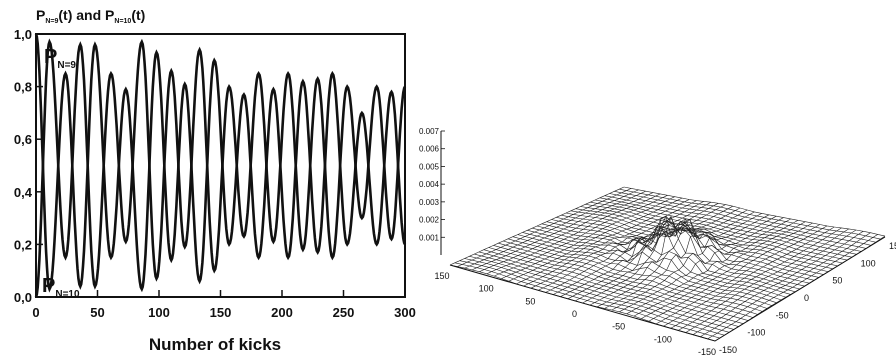 The image size is (896, 356). I want to click on y-tick-label: 150, so click(892, 246).